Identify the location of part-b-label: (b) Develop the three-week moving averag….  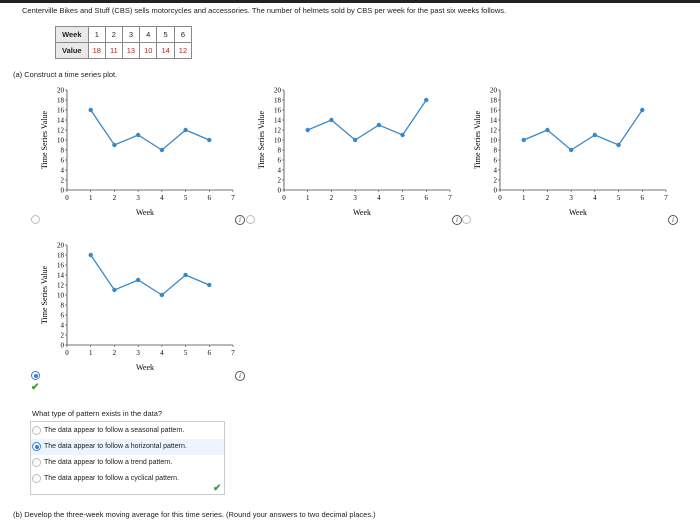
(194, 514).